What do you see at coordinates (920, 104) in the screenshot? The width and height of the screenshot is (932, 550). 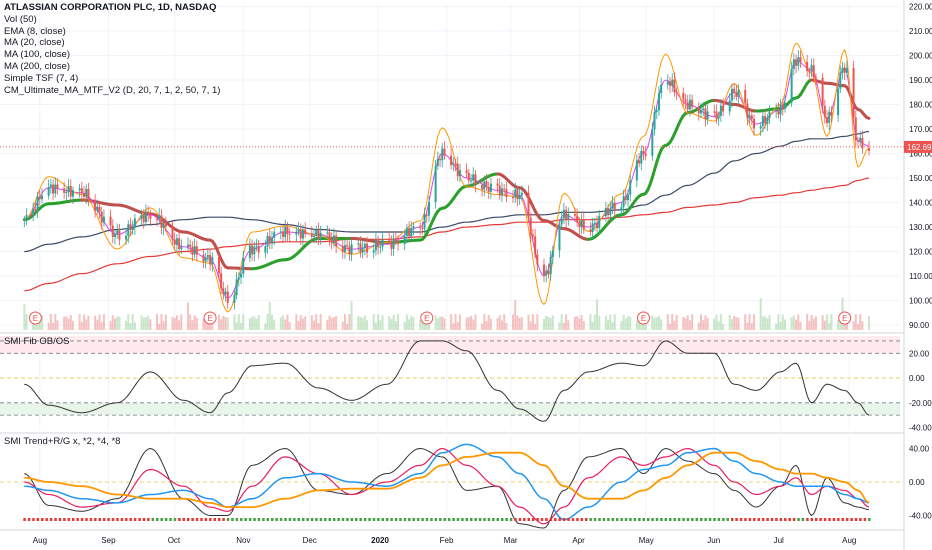 I see `price-tick-label: 180.00` at bounding box center [920, 104].